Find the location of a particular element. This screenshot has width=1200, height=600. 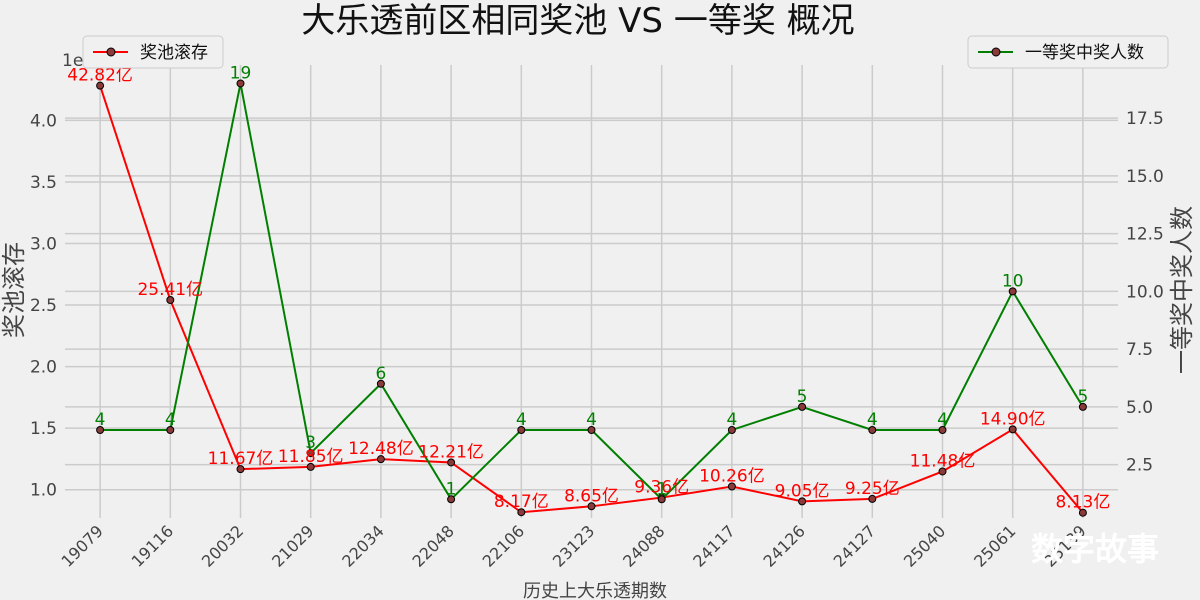

data-label-winners: 6 is located at coordinates (380, 374).